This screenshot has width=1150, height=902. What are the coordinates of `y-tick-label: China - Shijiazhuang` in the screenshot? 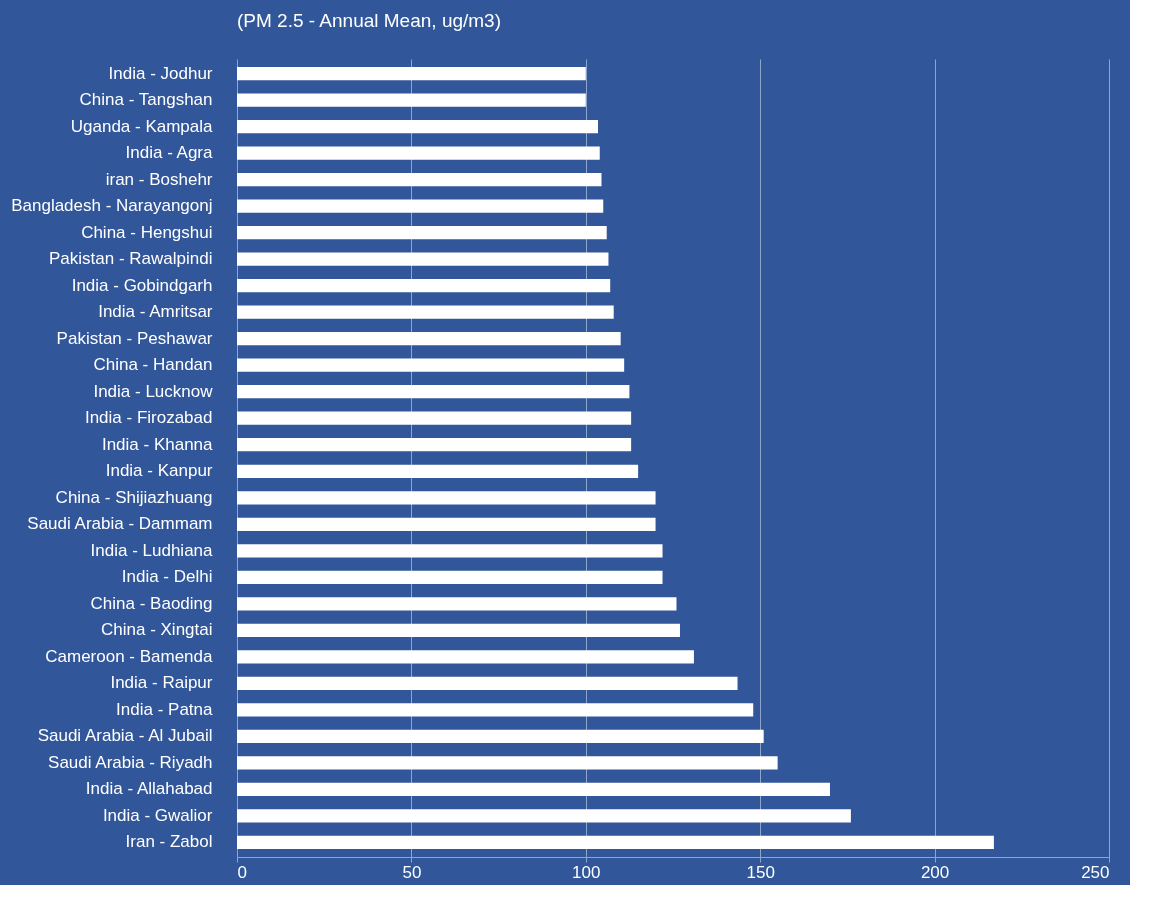 It's located at (134, 497).